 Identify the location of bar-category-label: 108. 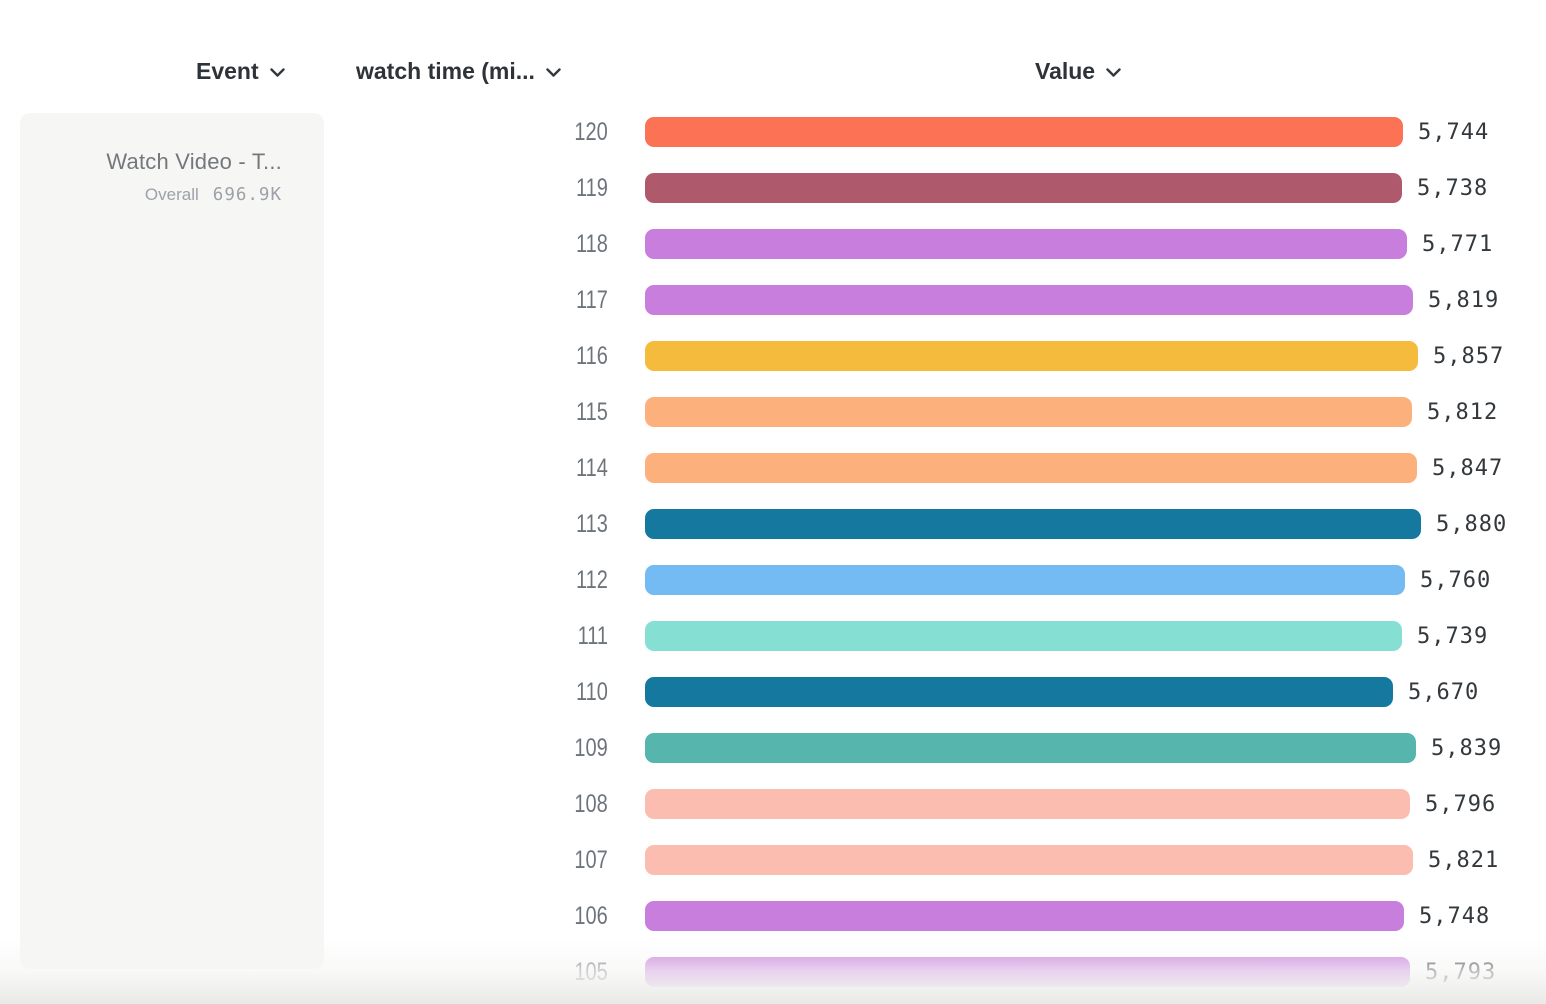
(591, 803).